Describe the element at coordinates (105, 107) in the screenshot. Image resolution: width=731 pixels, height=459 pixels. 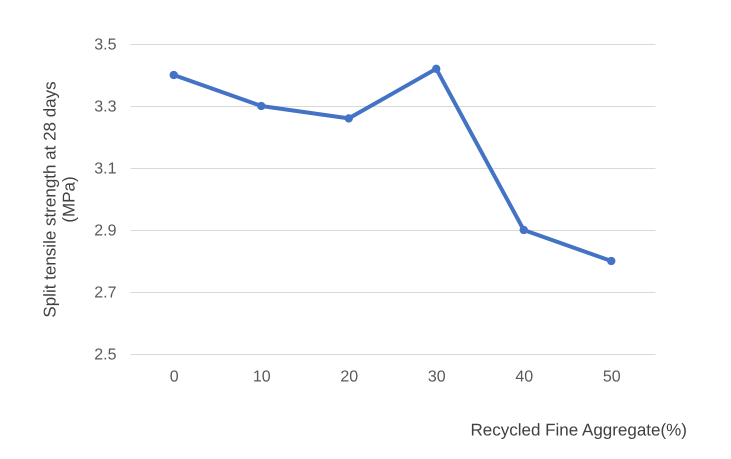
I see `y-tick-label: 3.3` at that location.